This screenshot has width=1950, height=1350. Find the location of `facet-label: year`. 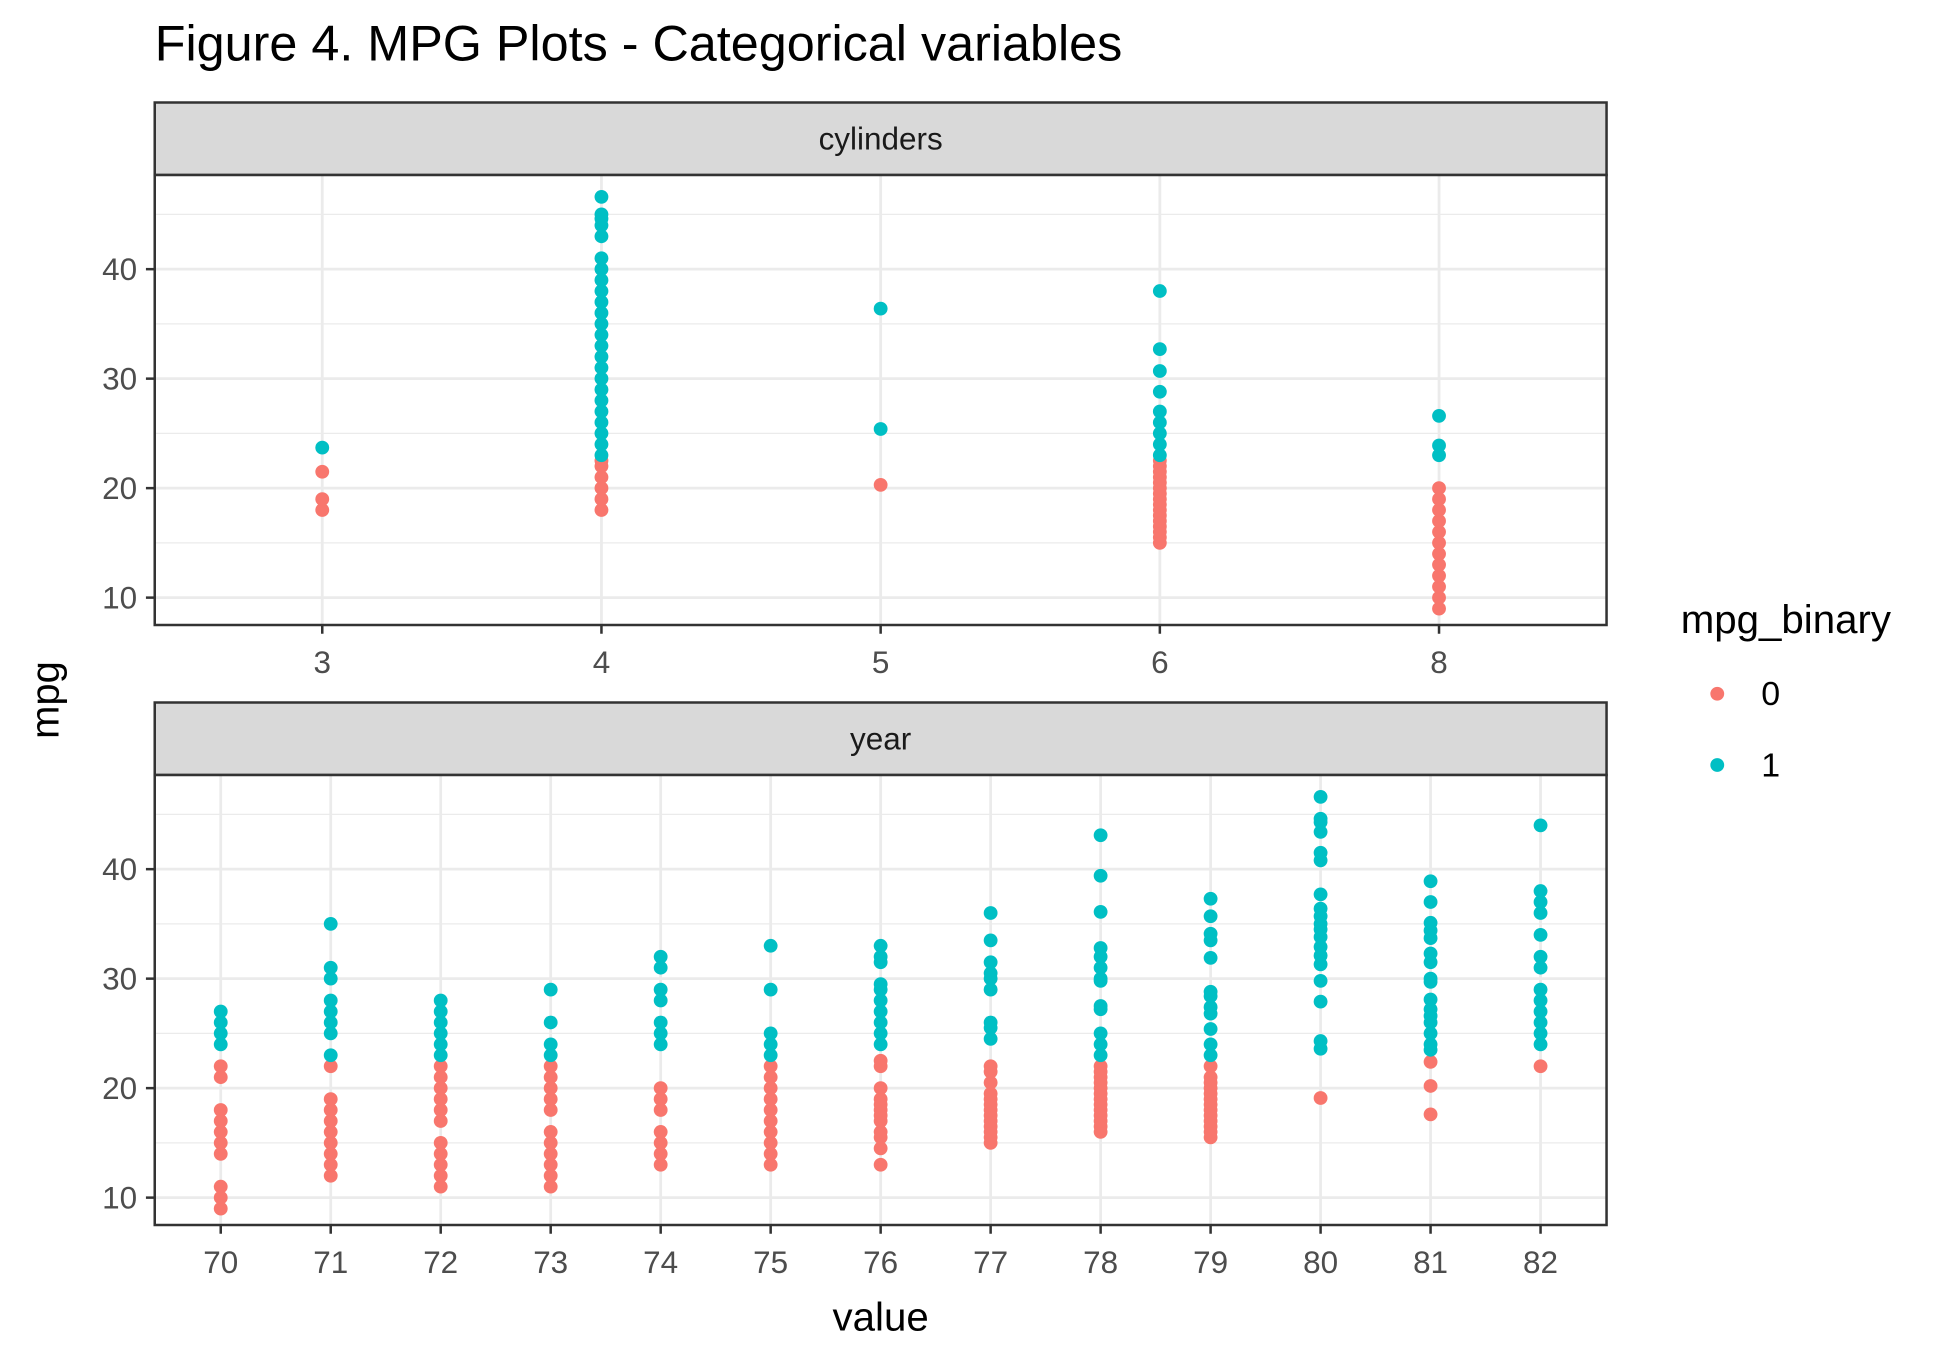

facet-label: year is located at coordinates (880, 739).